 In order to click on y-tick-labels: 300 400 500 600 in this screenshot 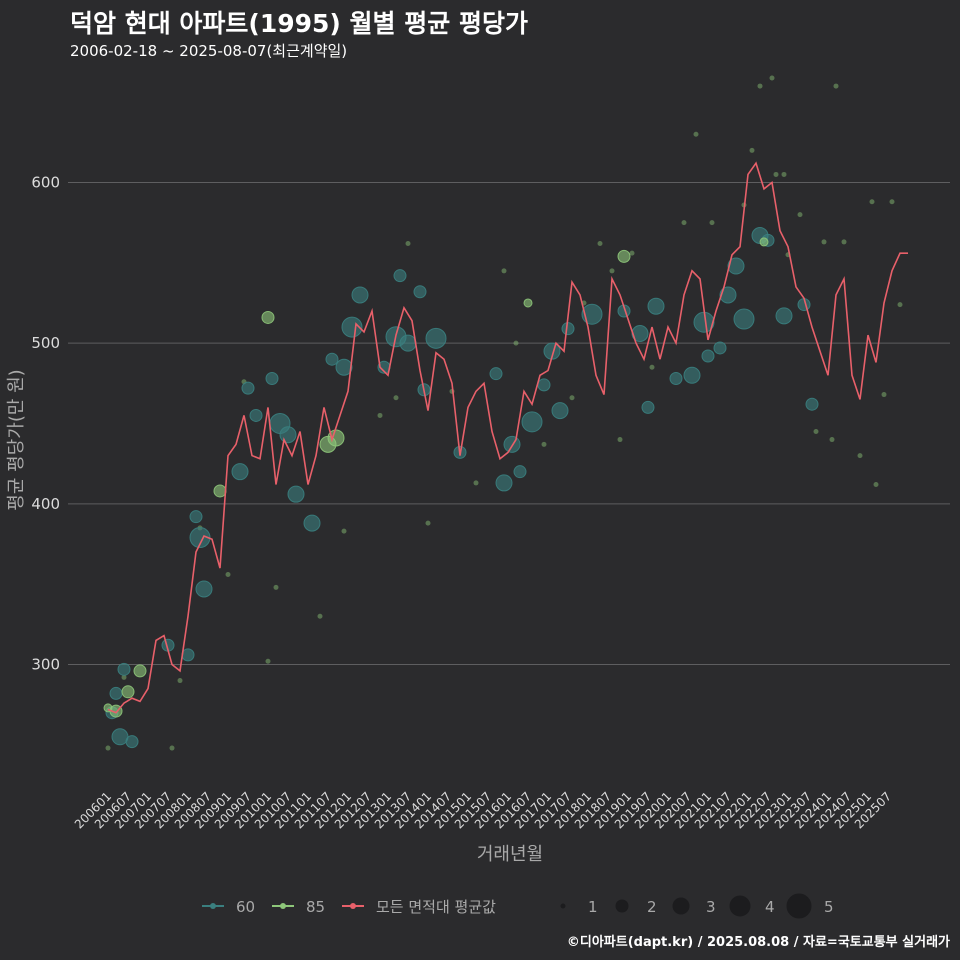, I will do `click(45, 423)`.